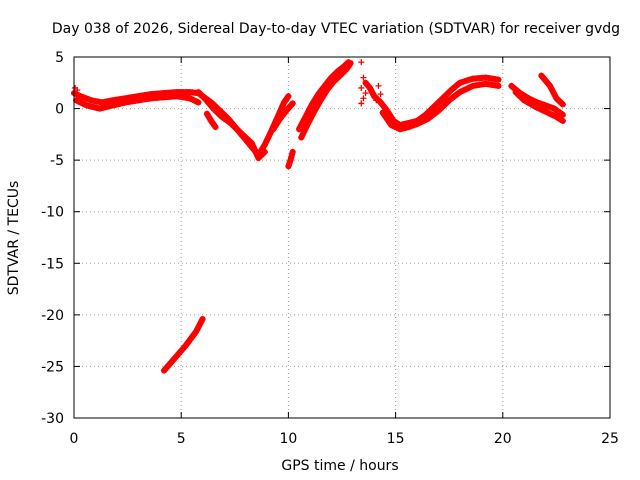 The height and width of the screenshot is (480, 640). I want to click on x-tick-label: 20, so click(503, 439).